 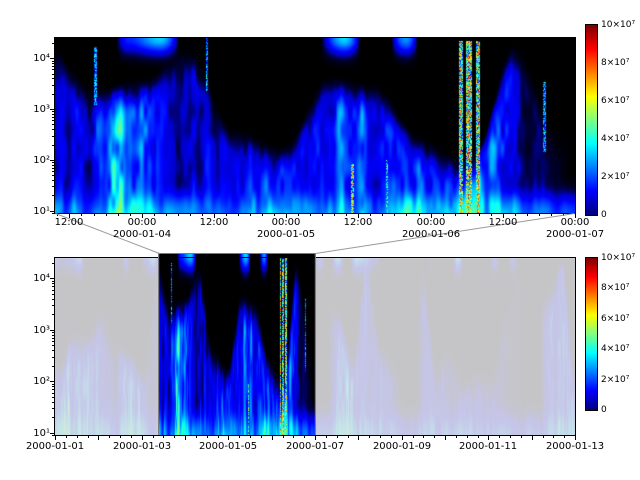 I want to click on x-tick-date-label: 2000-01-03, so click(x=142, y=446).